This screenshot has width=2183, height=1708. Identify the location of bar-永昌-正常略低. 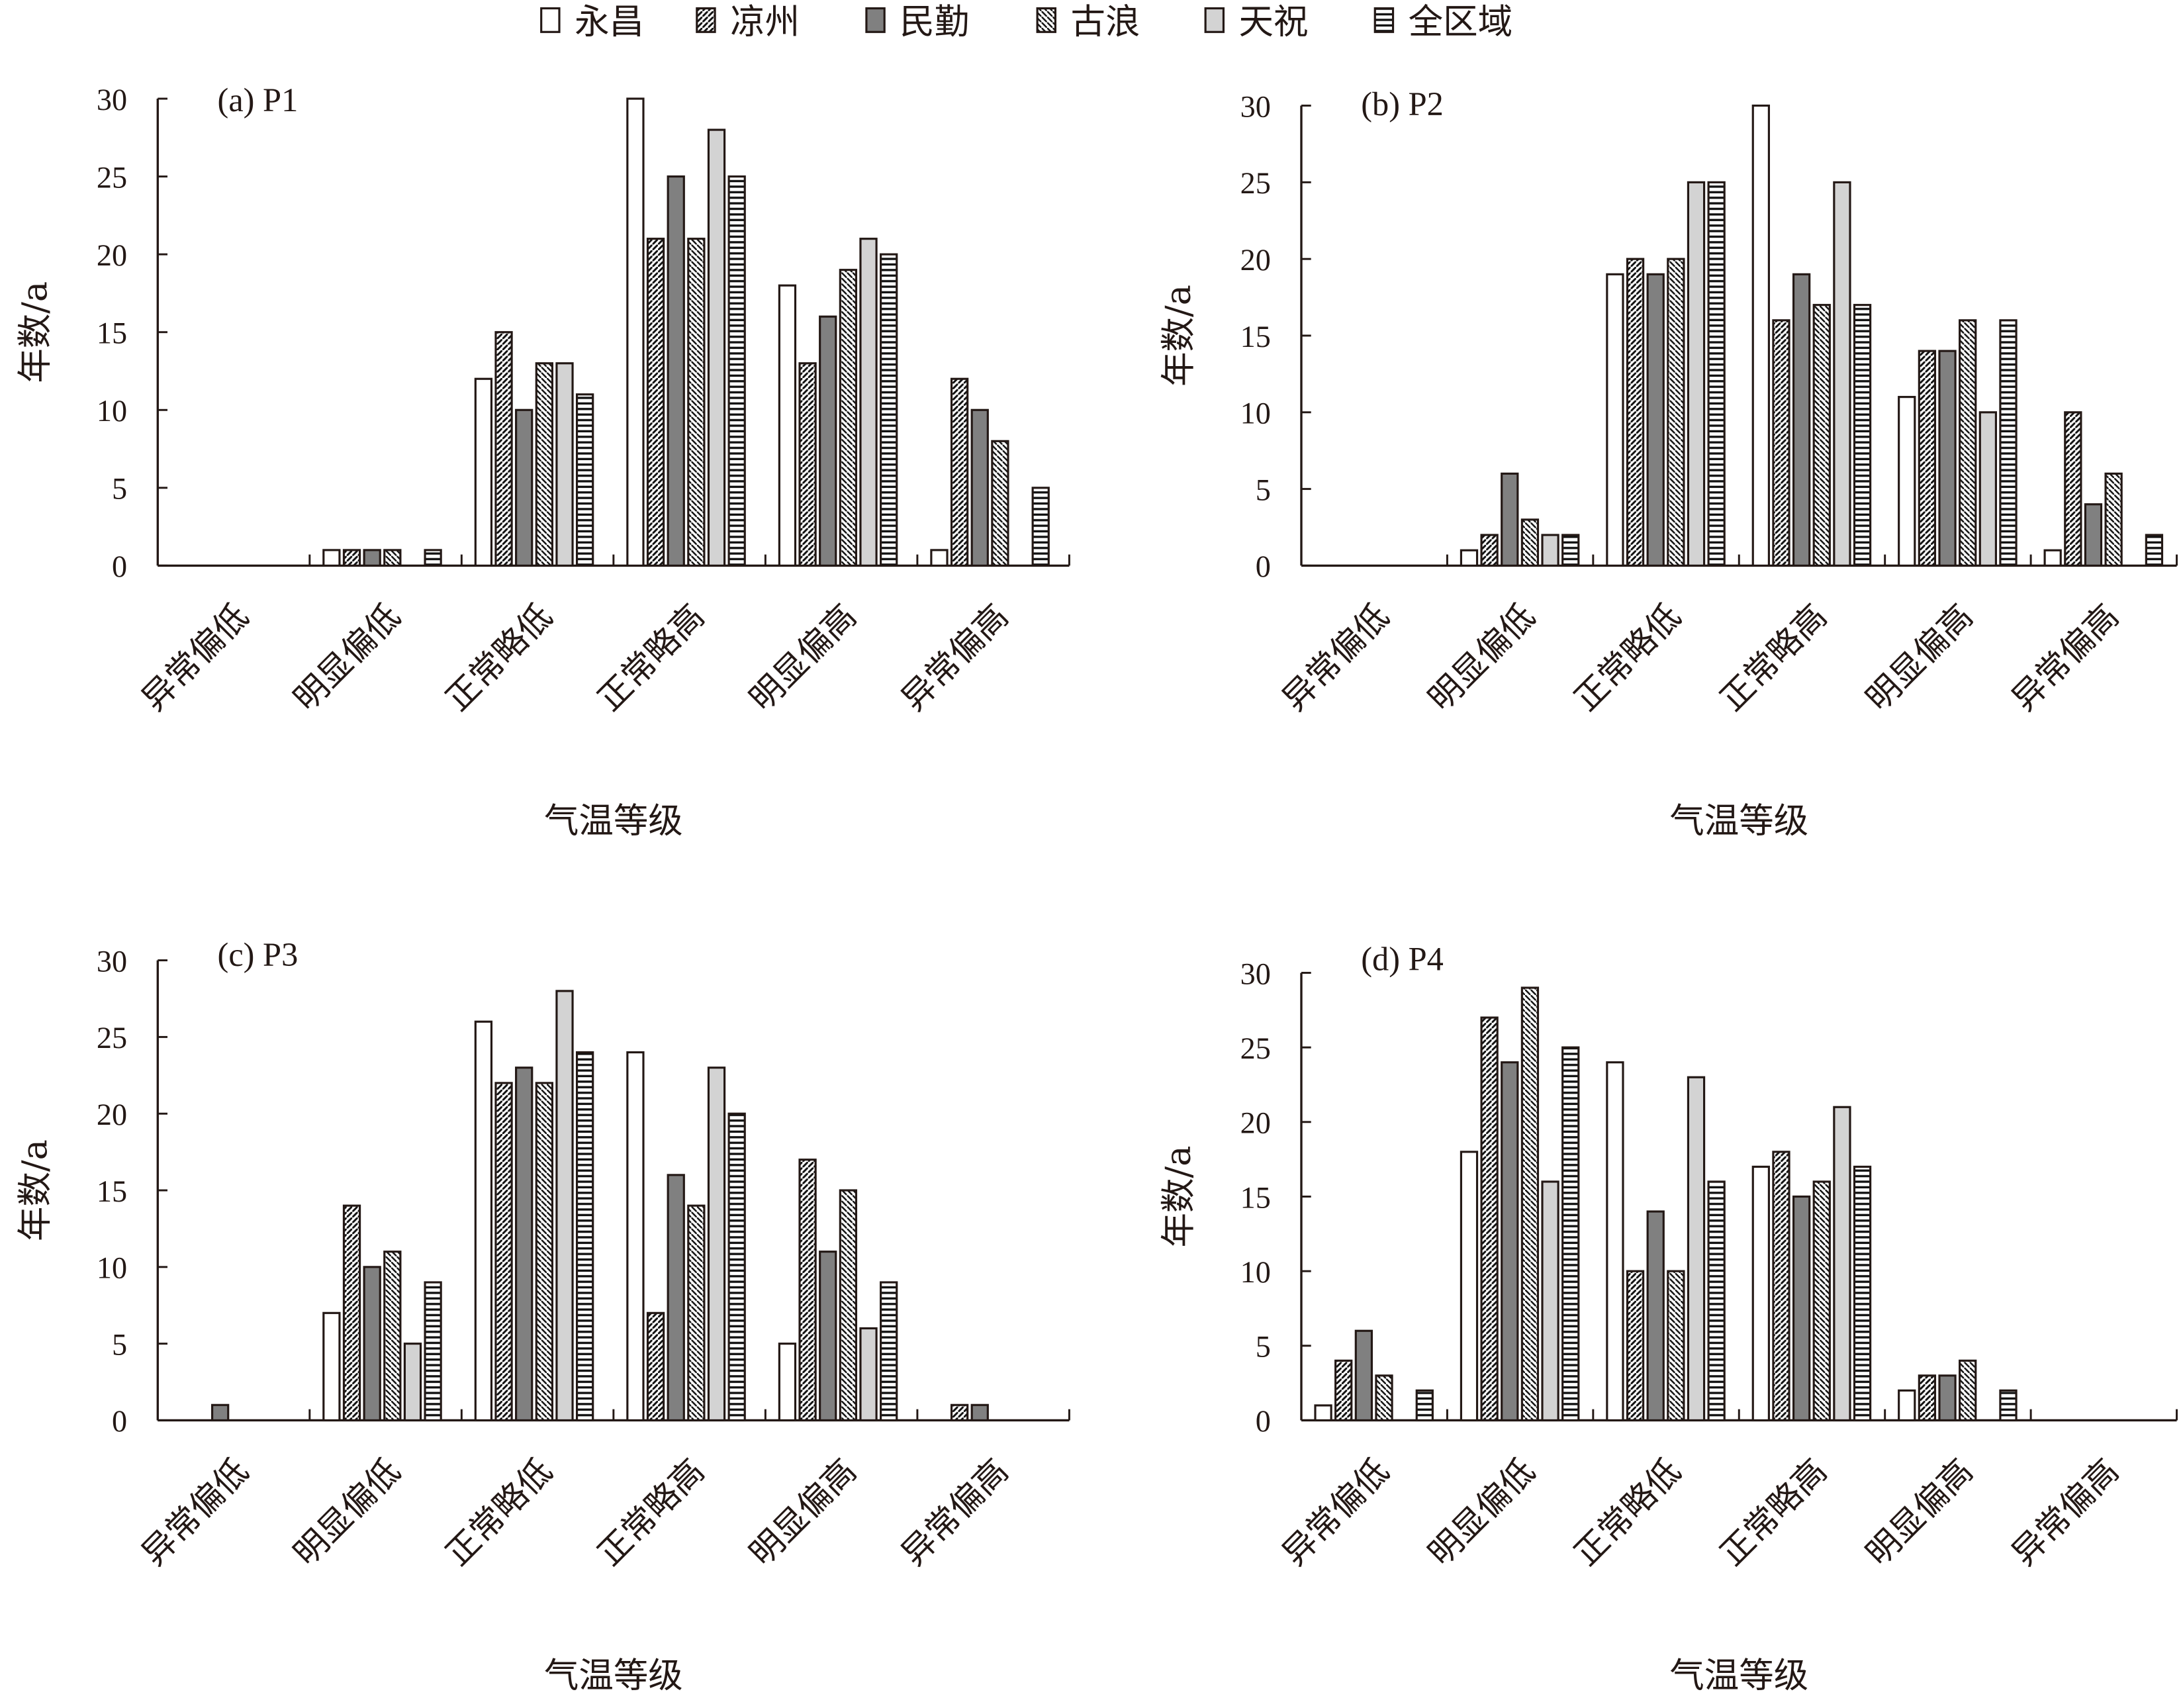
(1615, 1241).